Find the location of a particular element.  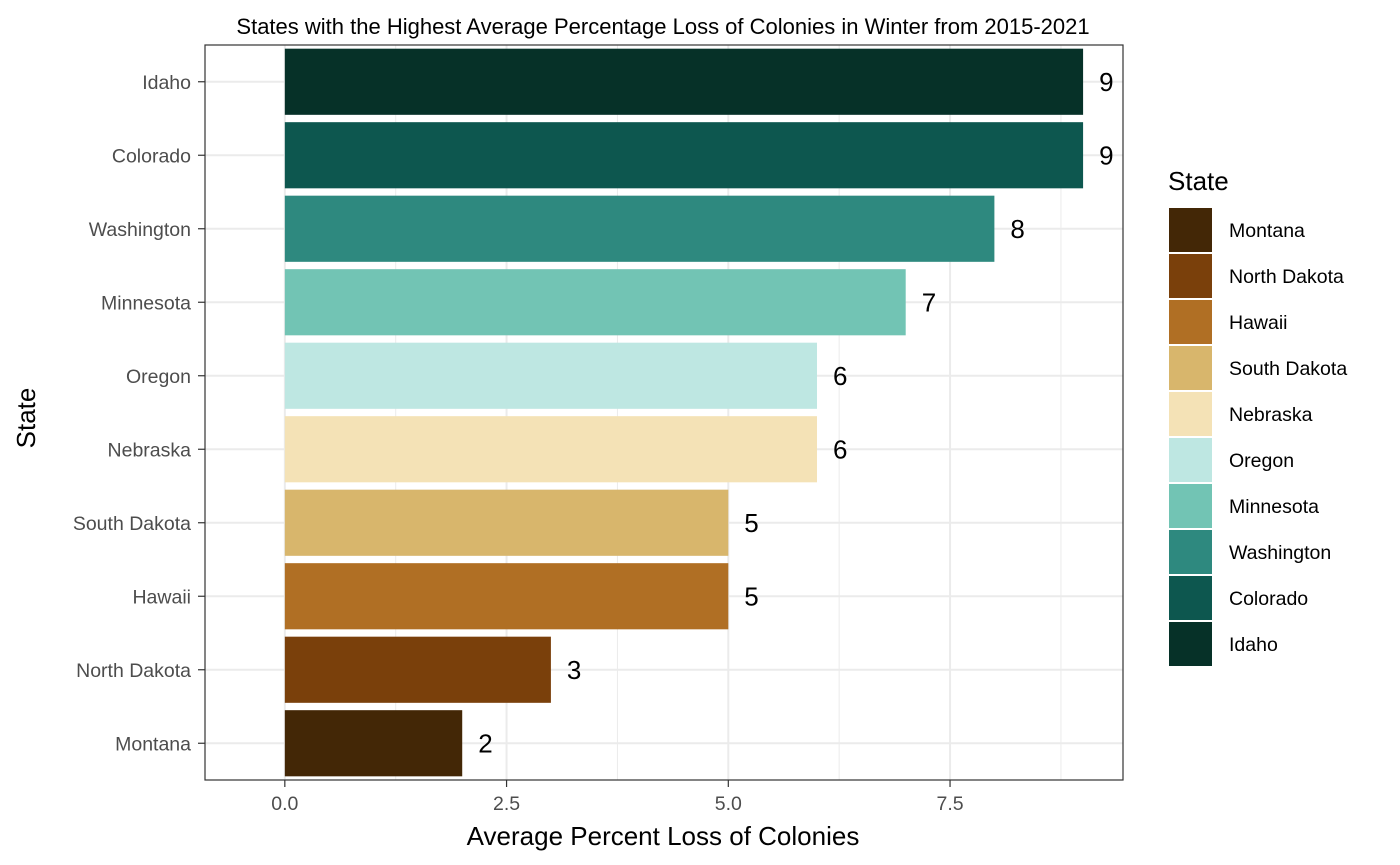

legend-label: Washington is located at coordinates (1280, 553).